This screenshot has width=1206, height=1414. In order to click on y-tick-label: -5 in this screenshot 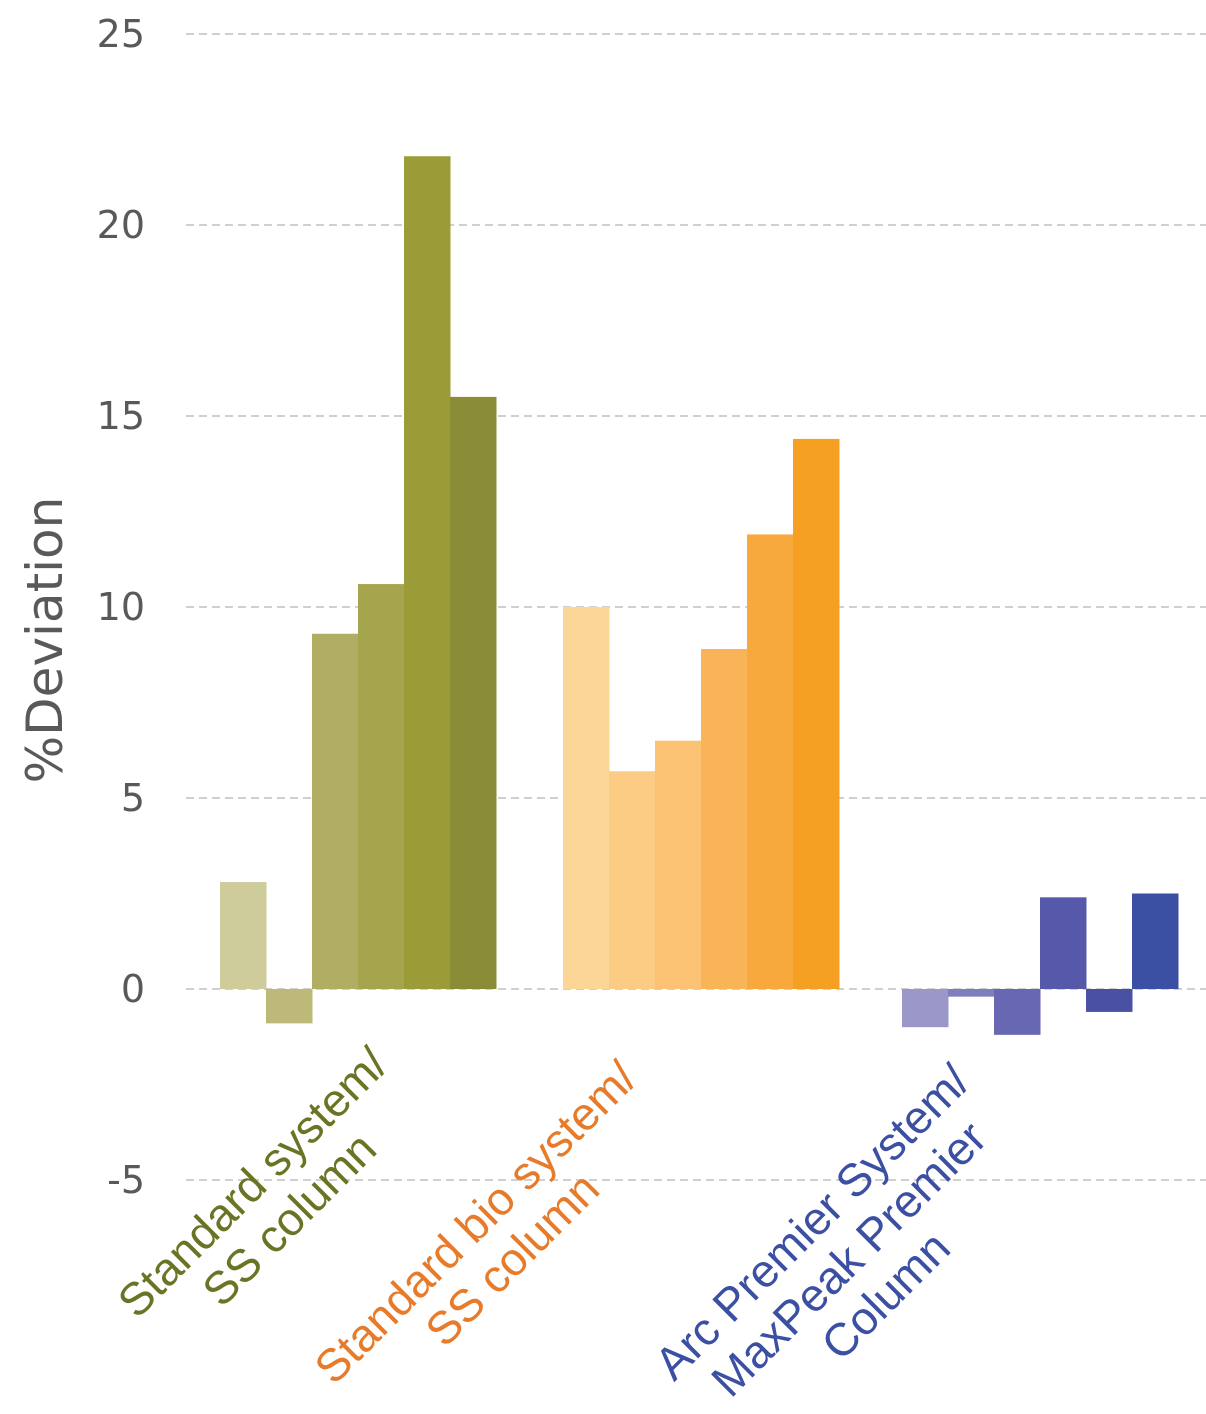, I will do `click(126, 1180)`.